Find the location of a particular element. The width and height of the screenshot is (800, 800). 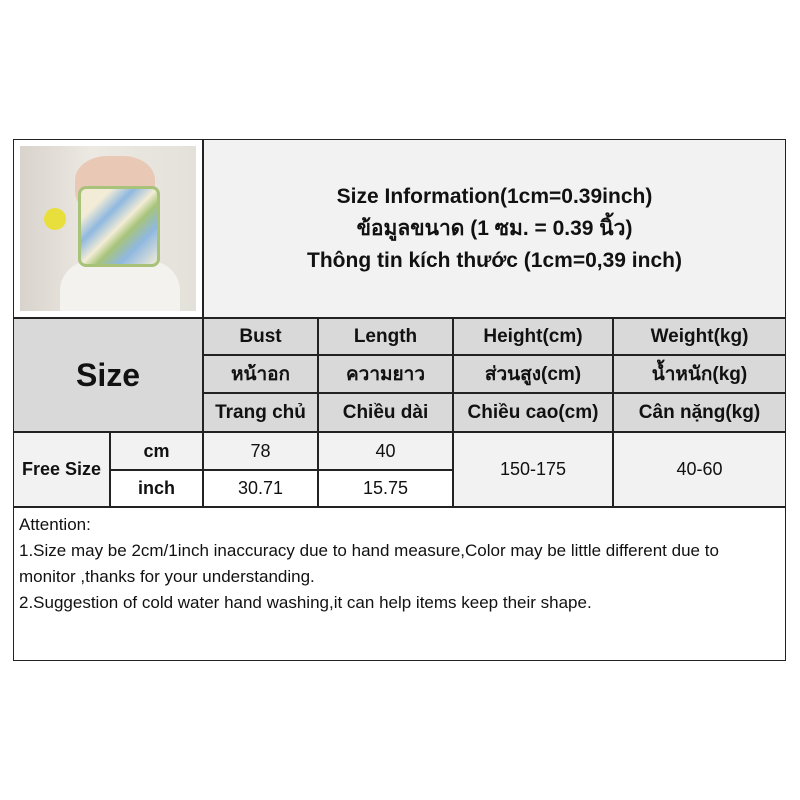

attention-heading: Attention: is located at coordinates (55, 524).